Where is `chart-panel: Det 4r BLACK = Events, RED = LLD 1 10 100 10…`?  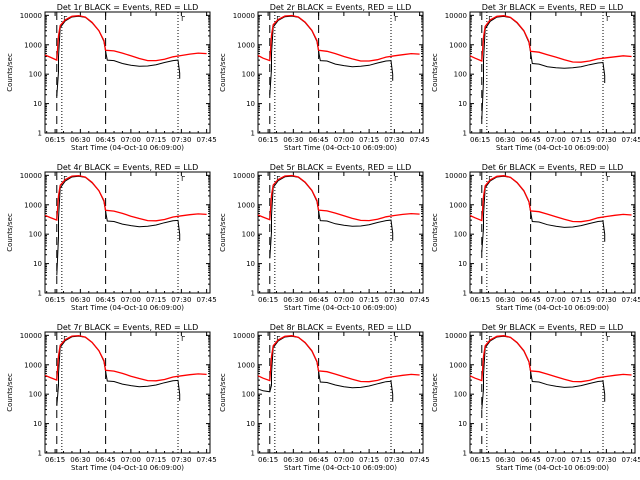
chart-panel: Det 4r BLACK = Events, RED = LLD 1 10 100 10… is located at coordinates (111, 237).